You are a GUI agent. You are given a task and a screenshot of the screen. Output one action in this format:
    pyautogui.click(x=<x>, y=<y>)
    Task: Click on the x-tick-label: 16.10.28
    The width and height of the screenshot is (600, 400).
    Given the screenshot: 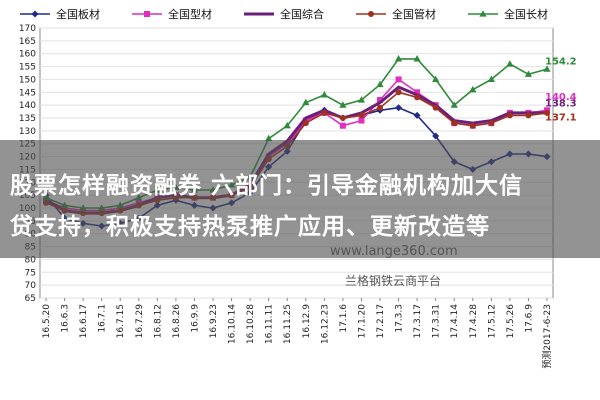 What is the action you would take?
    pyautogui.click(x=251, y=324)
    